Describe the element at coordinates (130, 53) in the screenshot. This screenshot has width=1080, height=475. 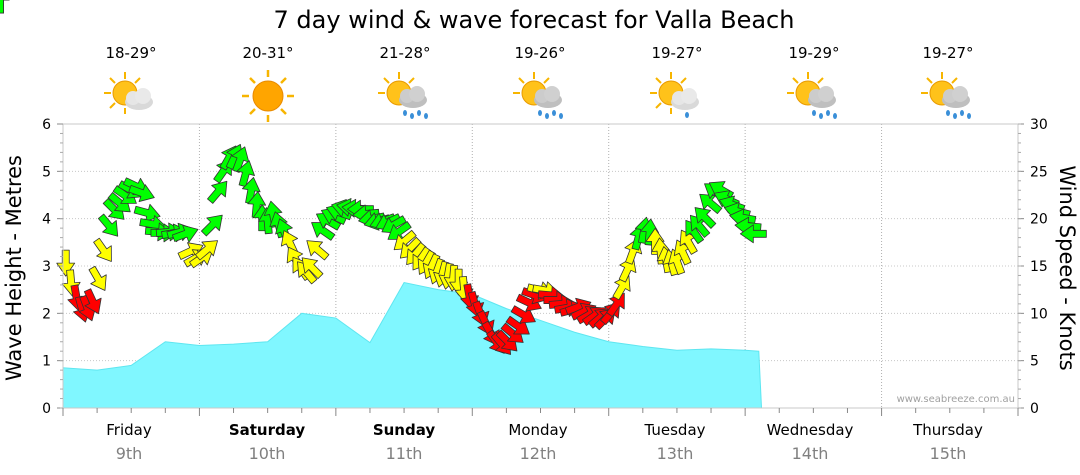
I see `temp-label: 18-29°` at that location.